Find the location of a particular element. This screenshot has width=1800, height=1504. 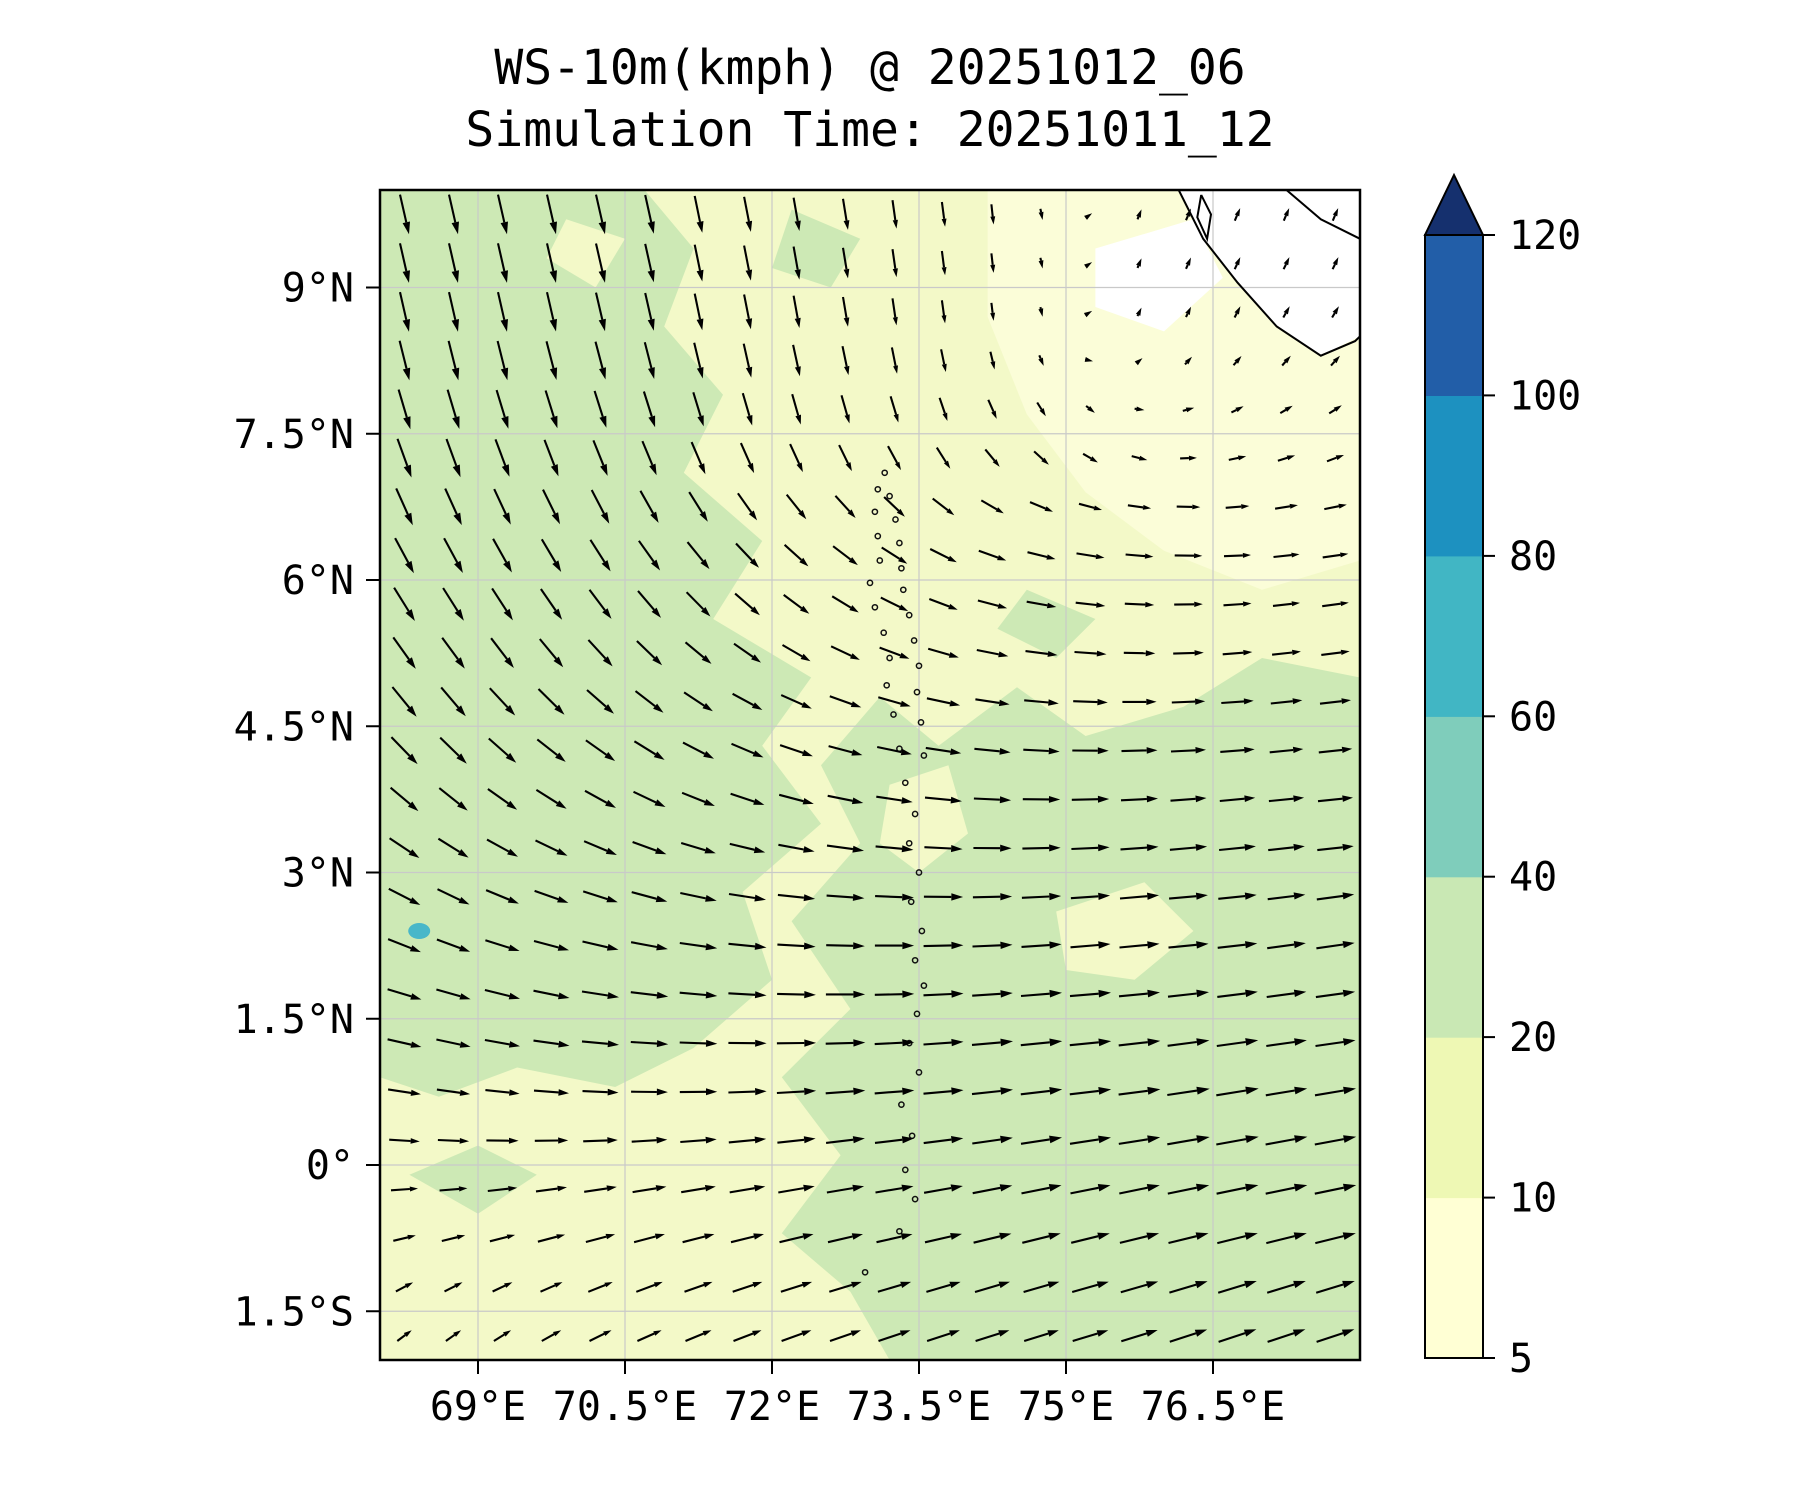

y-tick-label: 1.5°N is located at coordinates (294, 1020).